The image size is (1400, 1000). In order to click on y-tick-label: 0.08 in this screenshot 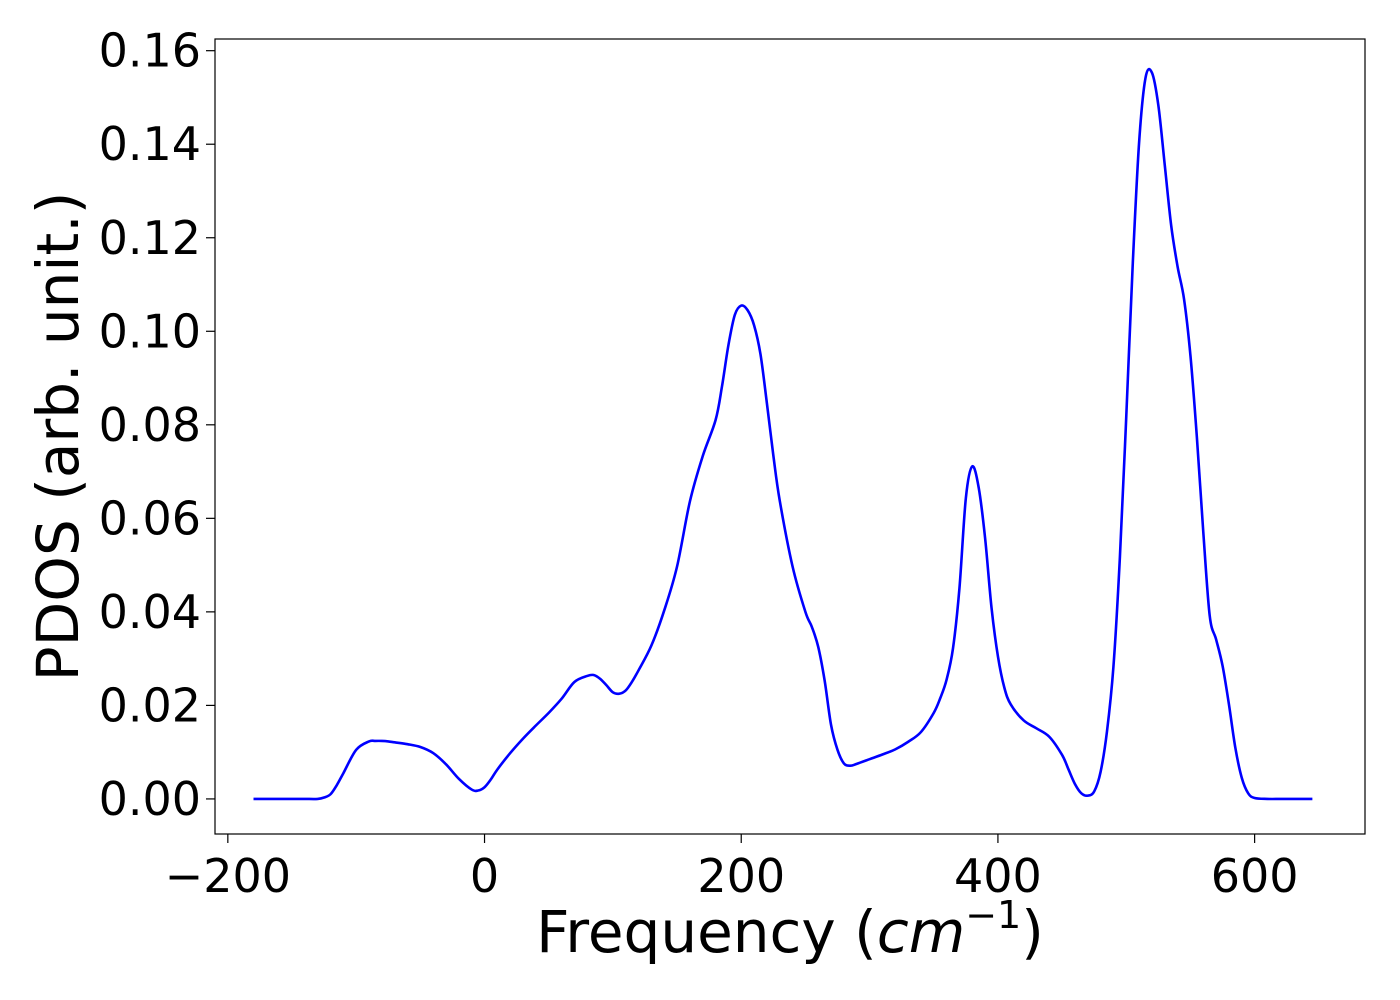, I will do `click(150, 425)`.